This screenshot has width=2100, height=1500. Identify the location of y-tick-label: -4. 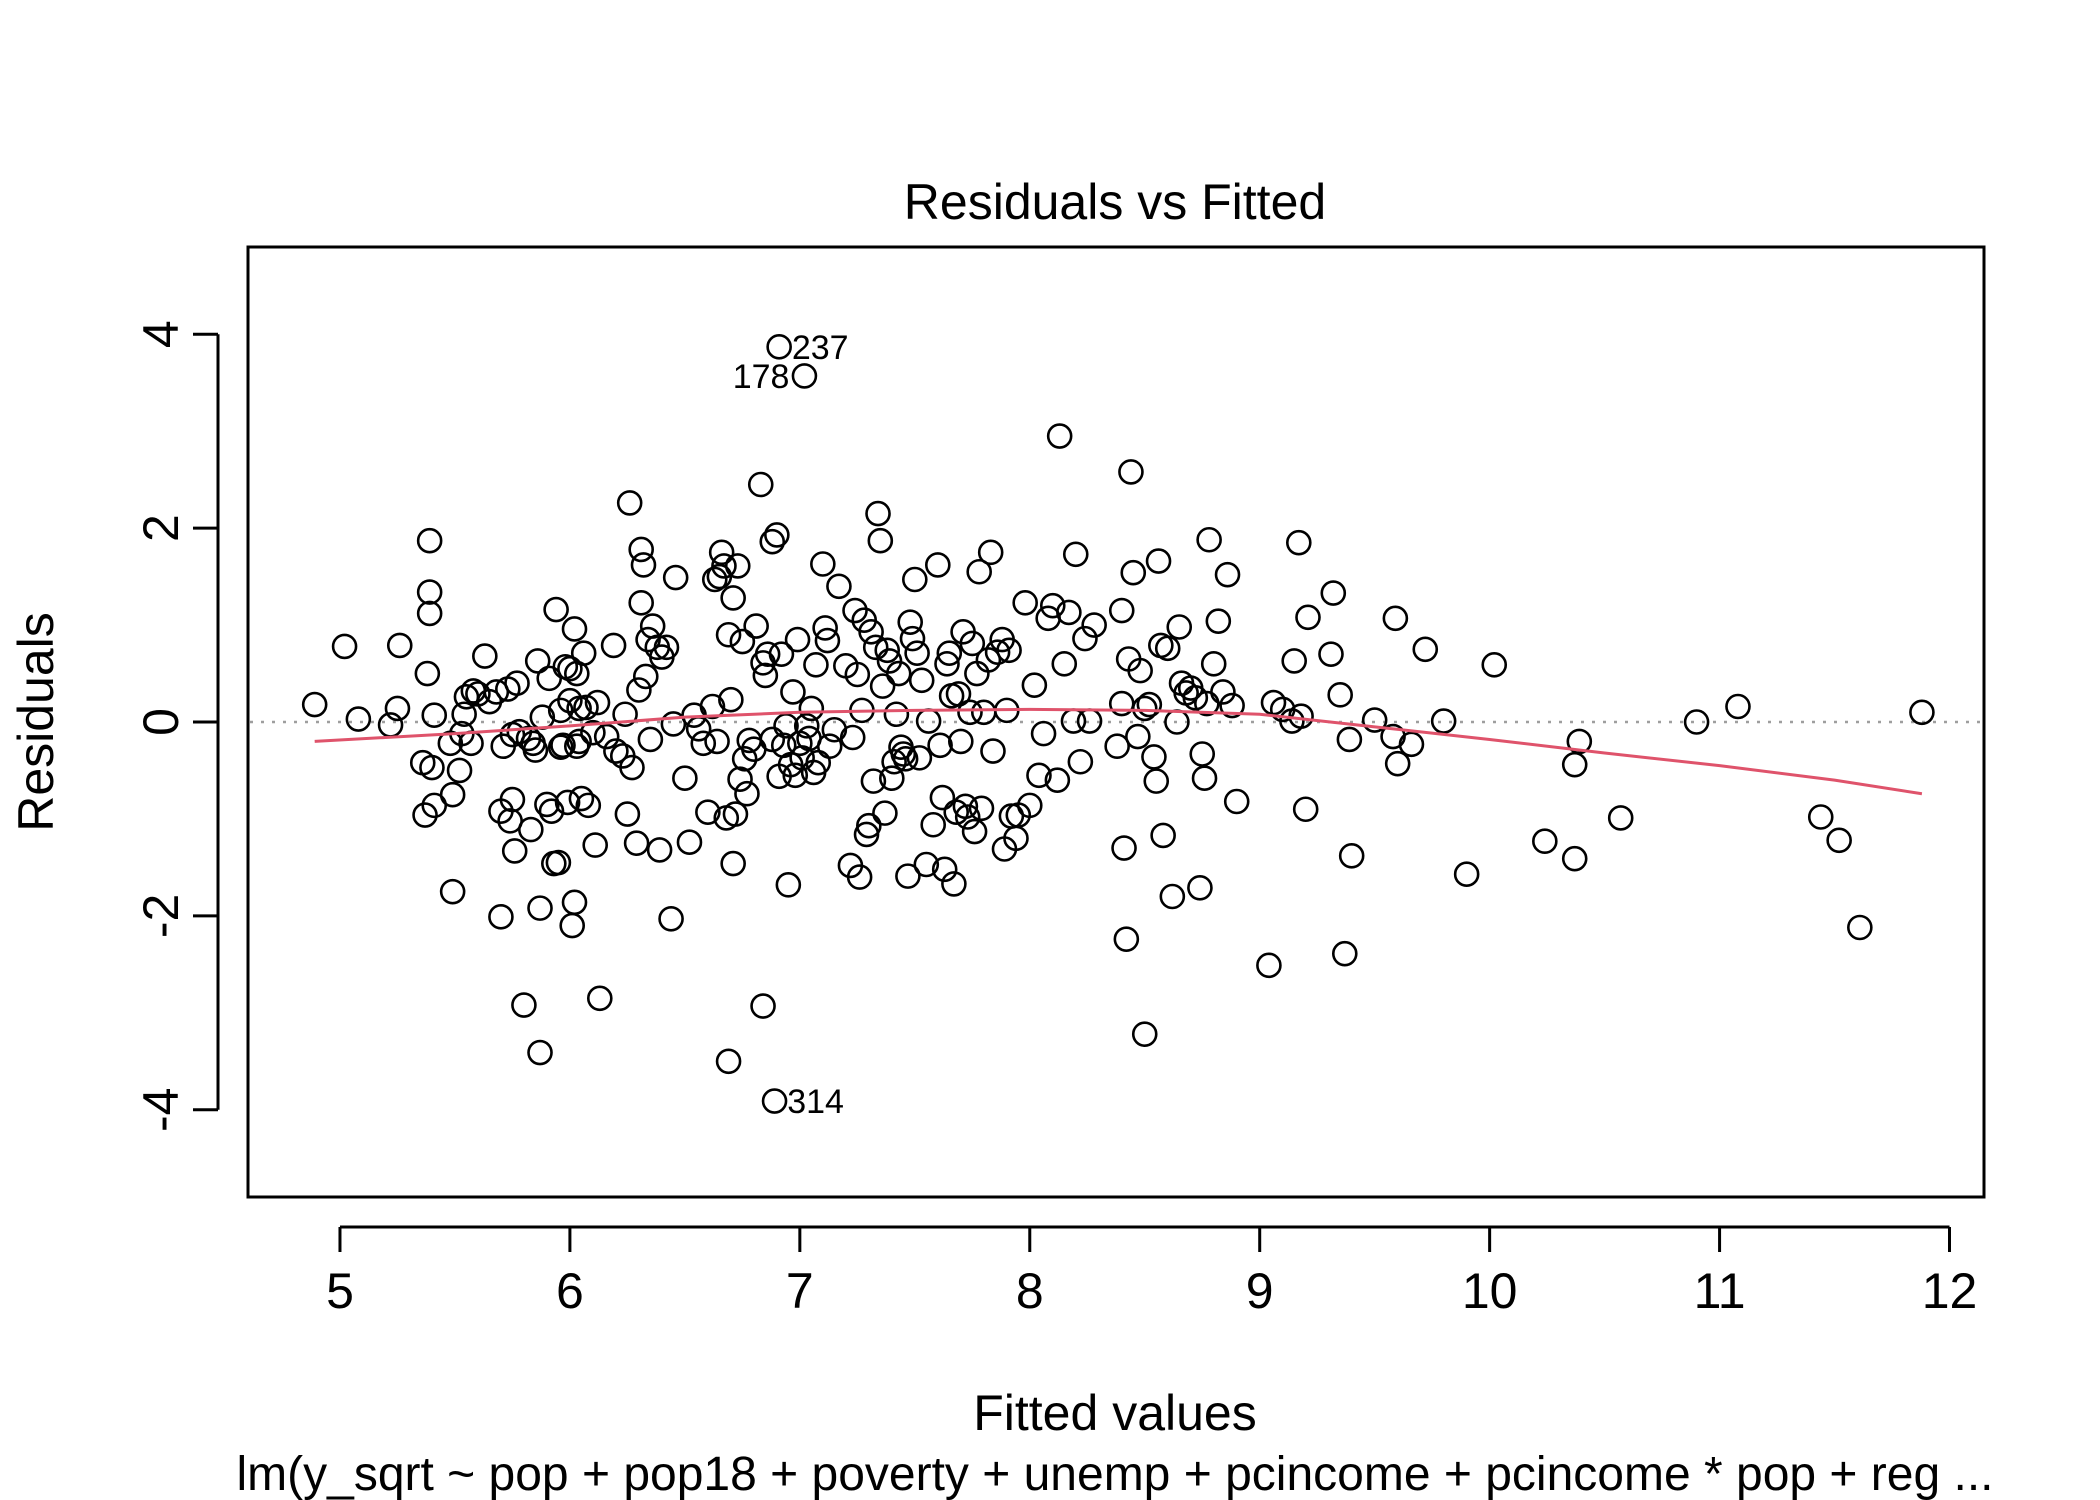
(161, 1110).